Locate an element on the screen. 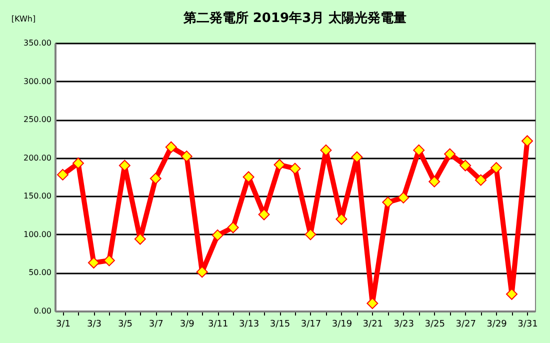 Image resolution: width=550 pixels, height=343 pixels. x-tick-label: 3/11 is located at coordinates (218, 325).